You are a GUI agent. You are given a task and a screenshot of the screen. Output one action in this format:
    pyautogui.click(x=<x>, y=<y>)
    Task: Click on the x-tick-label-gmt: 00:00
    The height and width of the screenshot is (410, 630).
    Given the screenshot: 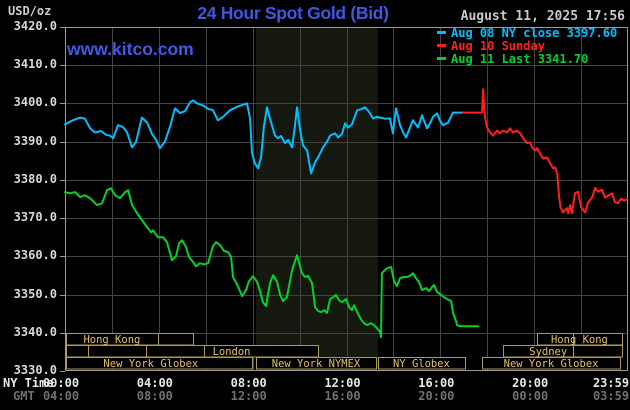 What is the action you would take?
    pyautogui.click(x=530, y=396)
    